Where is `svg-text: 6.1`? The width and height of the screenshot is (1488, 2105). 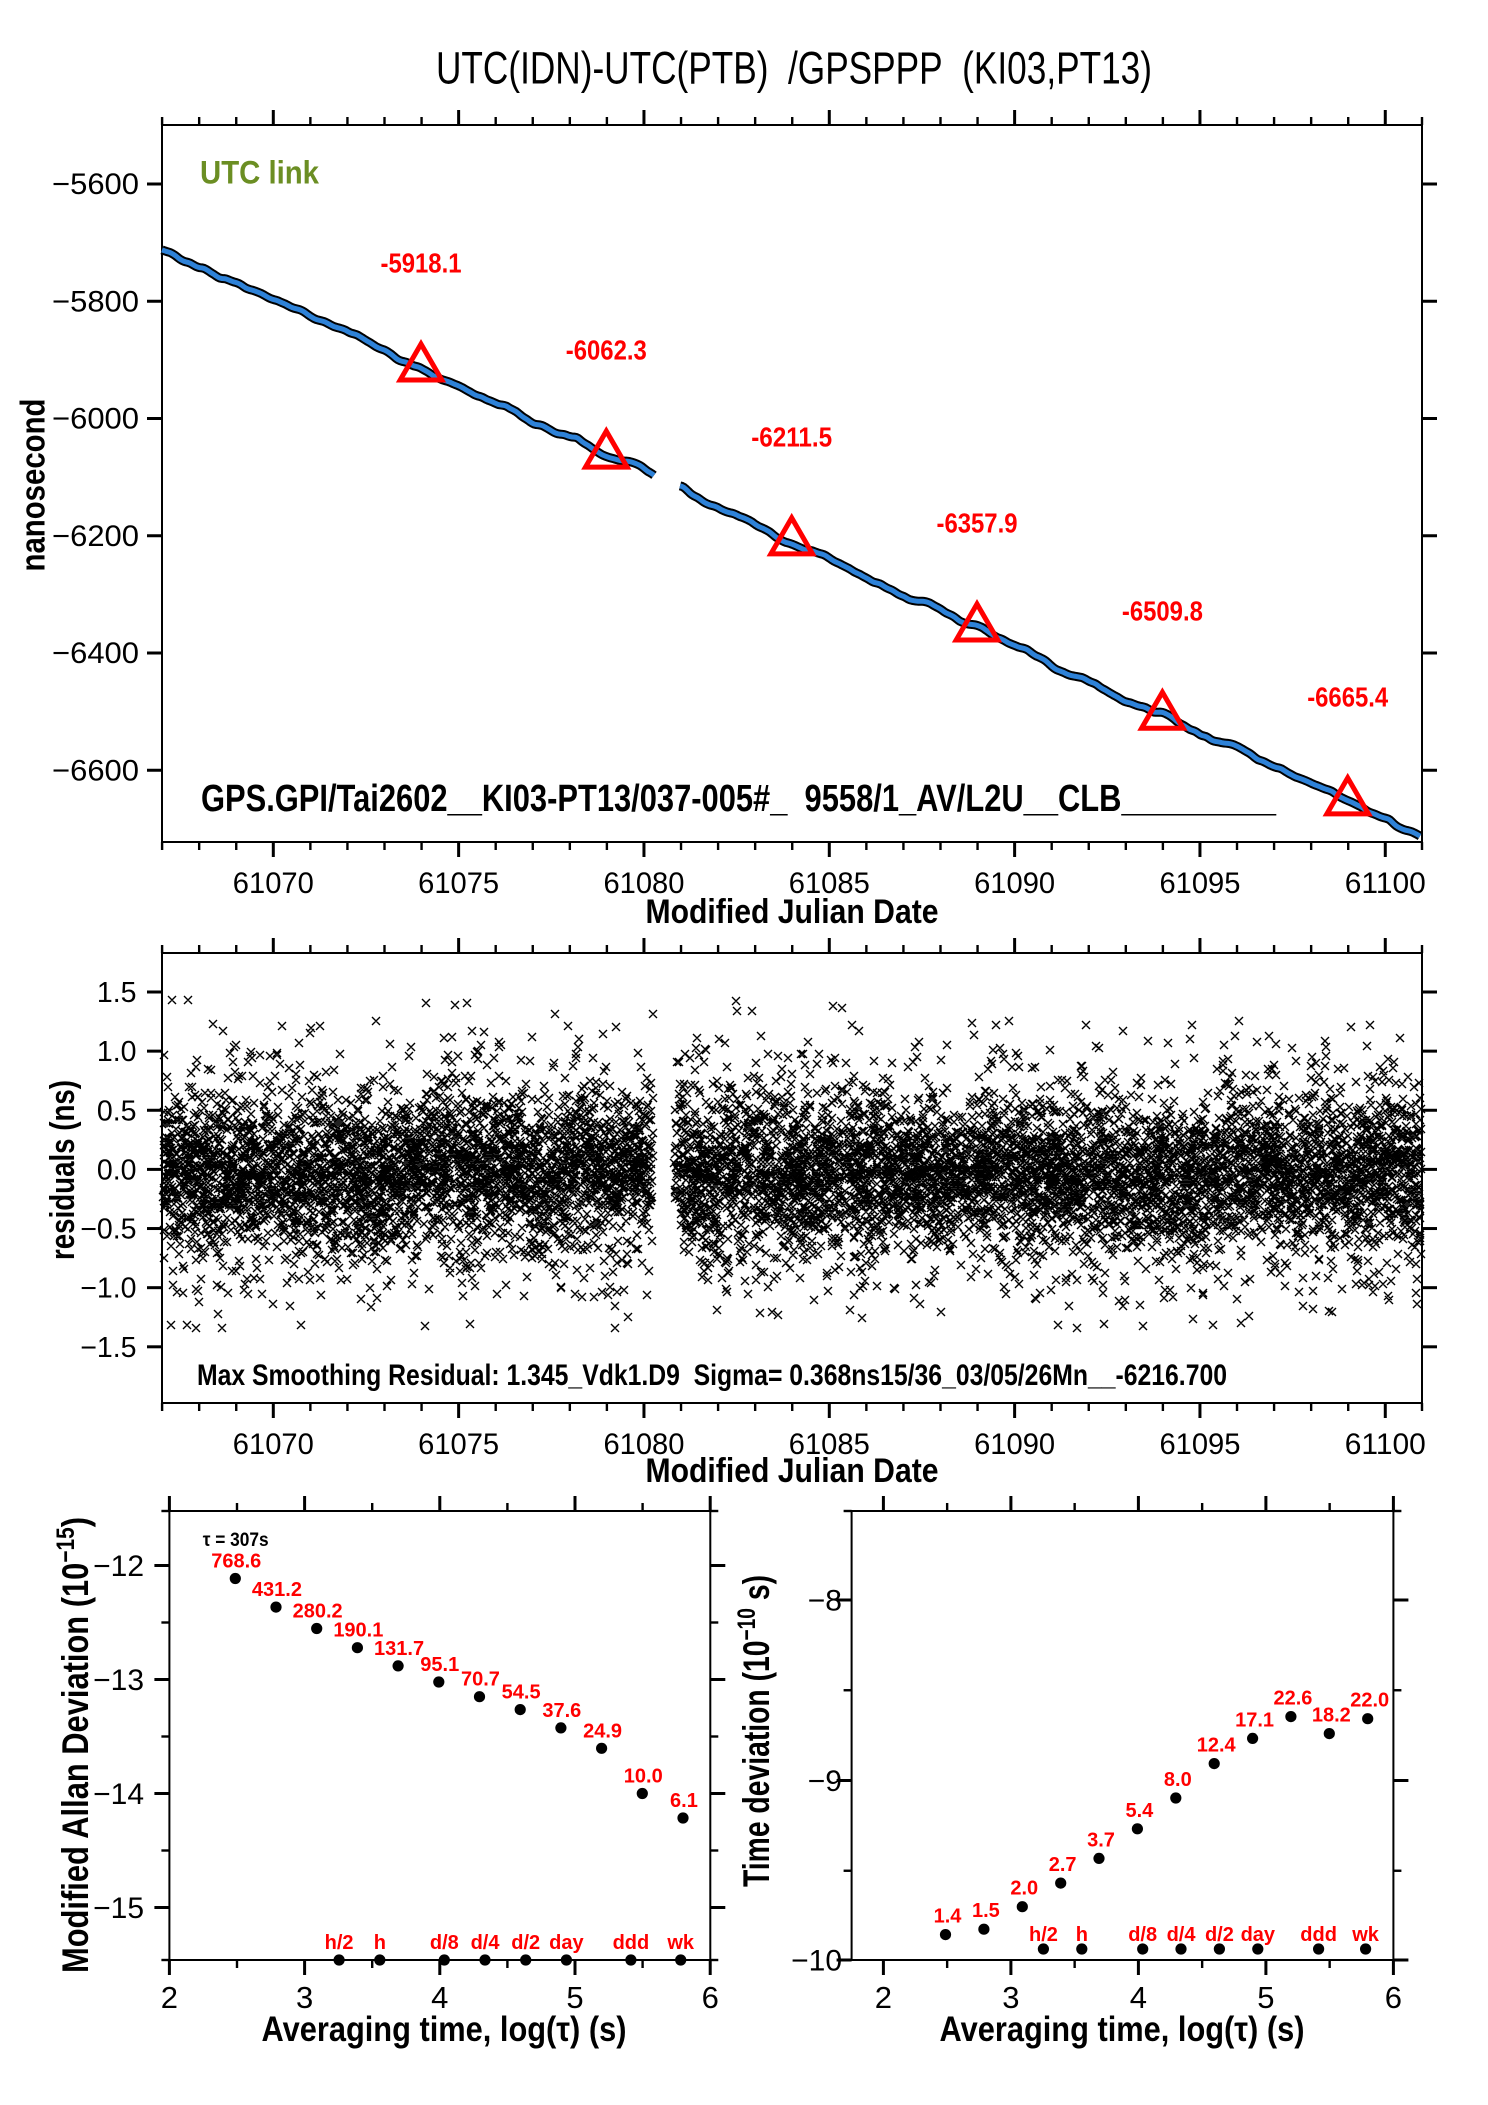 svg-text: 6.1 is located at coordinates (684, 1801).